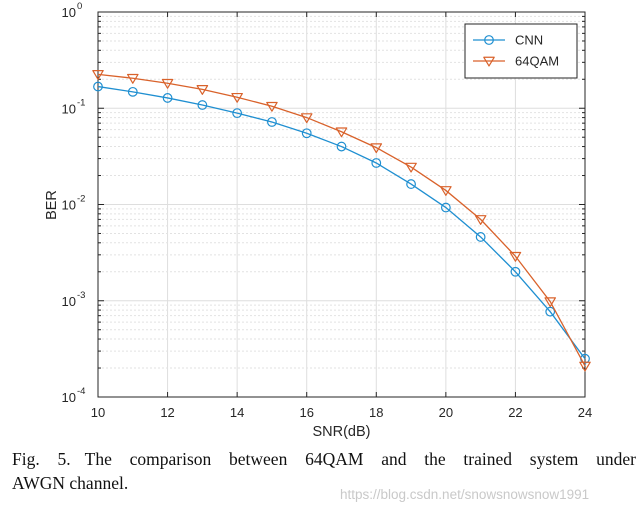 The height and width of the screenshot is (519, 643). What do you see at coordinates (341, 432) in the screenshot?
I see `x-axis-label: SNR(dB)` at bounding box center [341, 432].